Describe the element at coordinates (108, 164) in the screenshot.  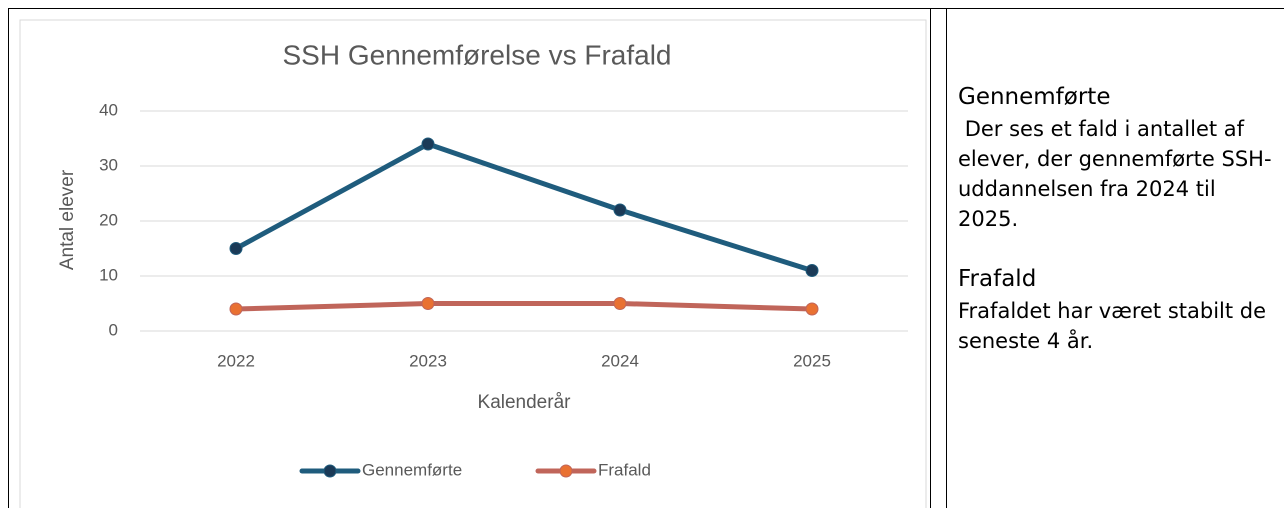
I see `y-tick-label: 30` at that location.